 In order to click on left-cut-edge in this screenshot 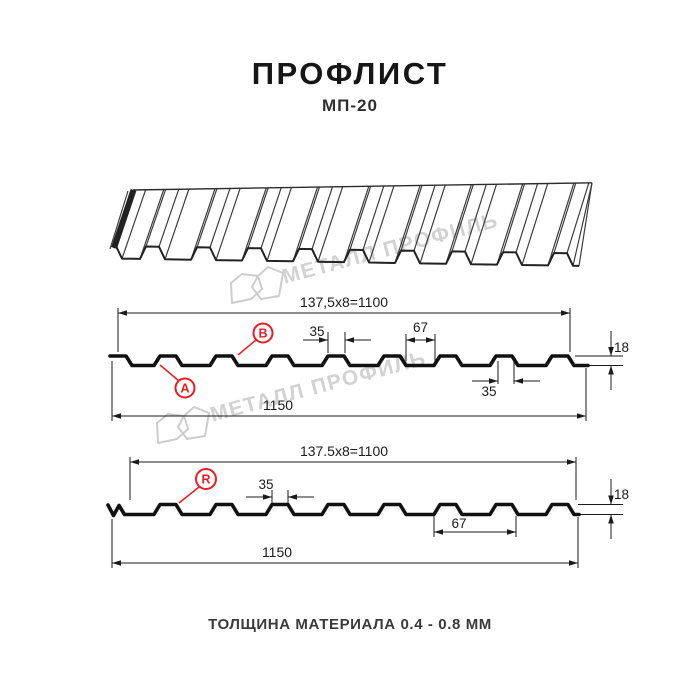, I will do `click(124, 219)`.